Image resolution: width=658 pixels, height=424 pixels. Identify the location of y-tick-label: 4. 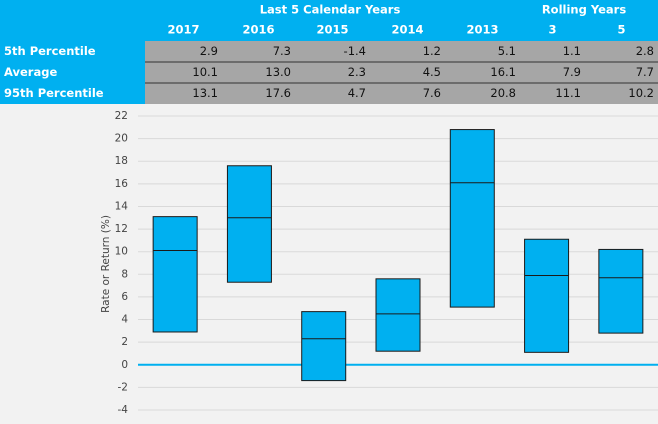
(124, 320).